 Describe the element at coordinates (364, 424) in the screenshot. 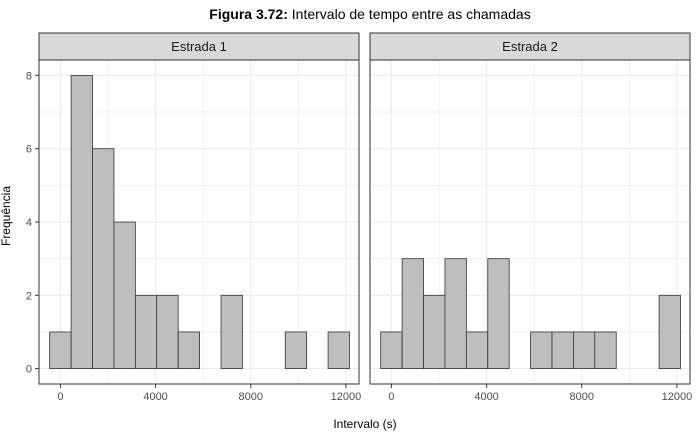

I see `x-axis-title: Intervalo (s)` at that location.